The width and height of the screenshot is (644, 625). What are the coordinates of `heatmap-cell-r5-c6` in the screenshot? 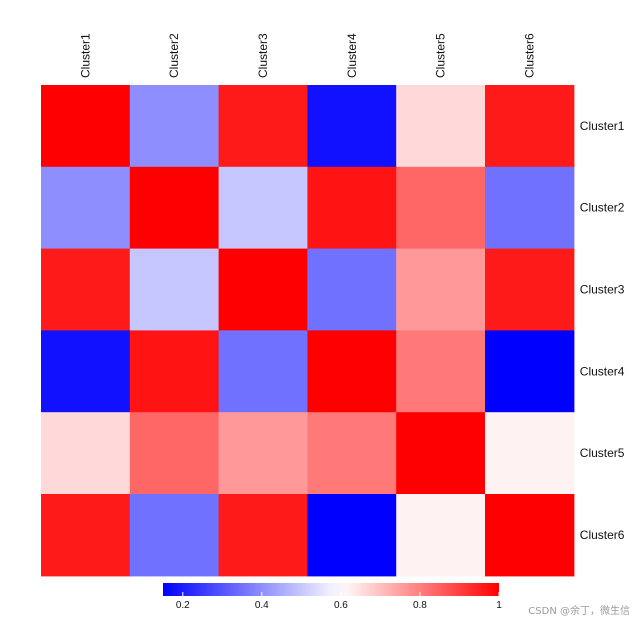 It's located at (530, 453).